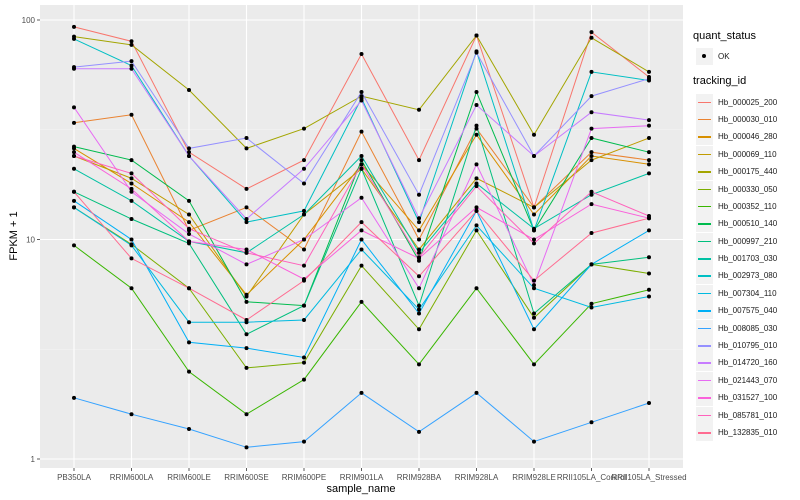 The image size is (800, 500). What do you see at coordinates (746, 311) in the screenshot?
I see `legend-entry: Hb_007575_040` at bounding box center [746, 311].